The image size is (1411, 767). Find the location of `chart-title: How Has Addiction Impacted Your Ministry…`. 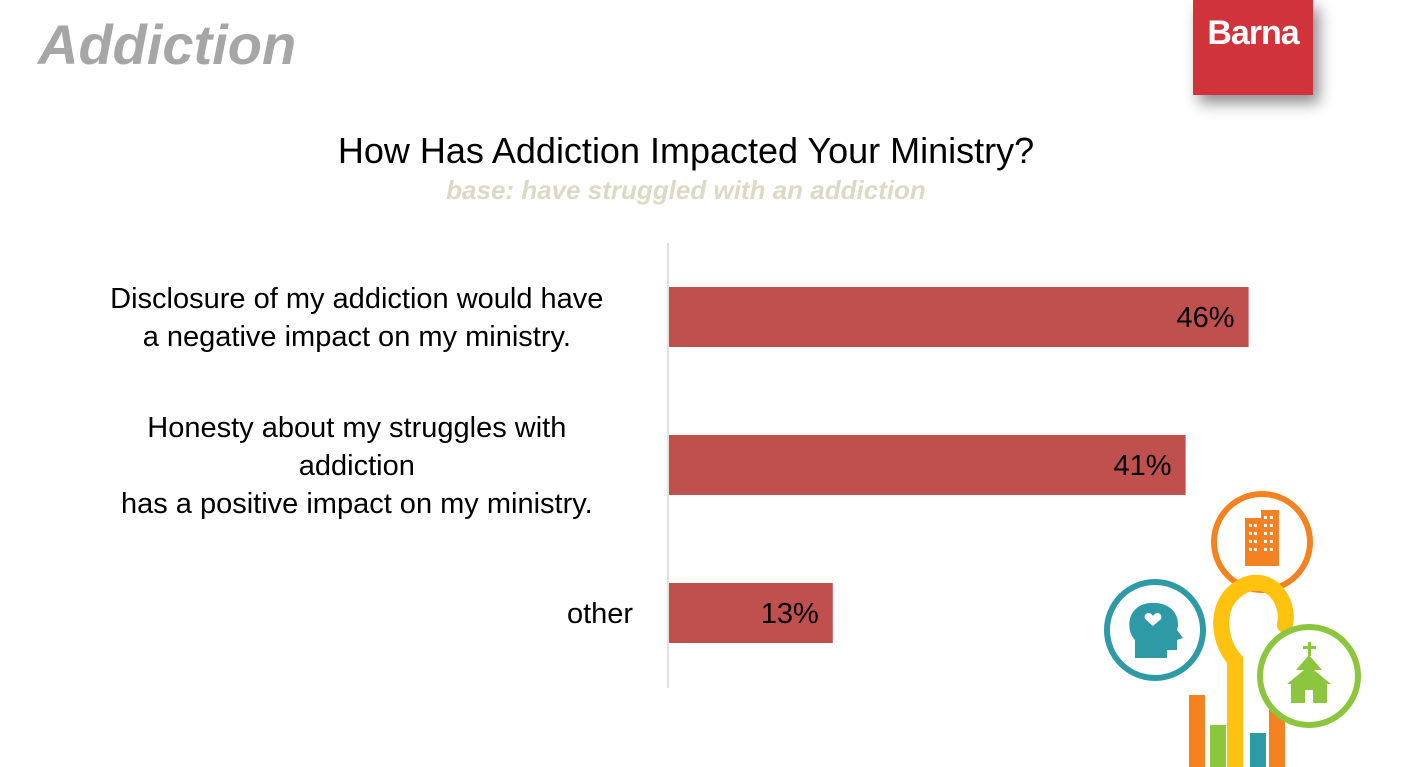

chart-title: How Has Addiction Impacted Your Ministry… is located at coordinates (686, 150).